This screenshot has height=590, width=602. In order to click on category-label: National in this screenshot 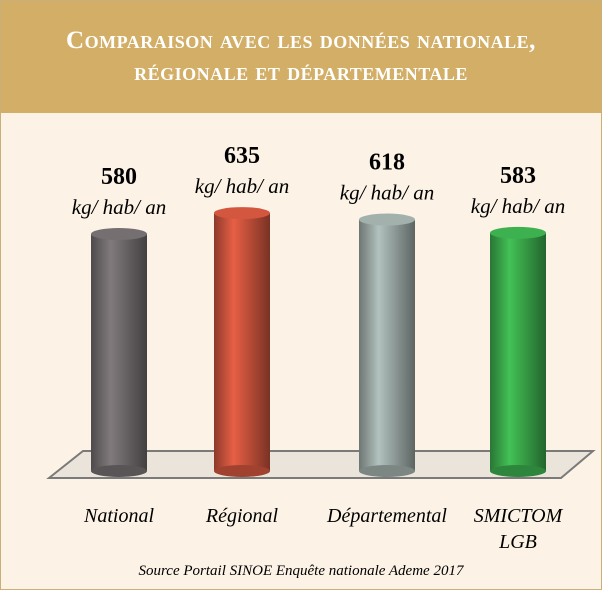, I will do `click(118, 516)`.